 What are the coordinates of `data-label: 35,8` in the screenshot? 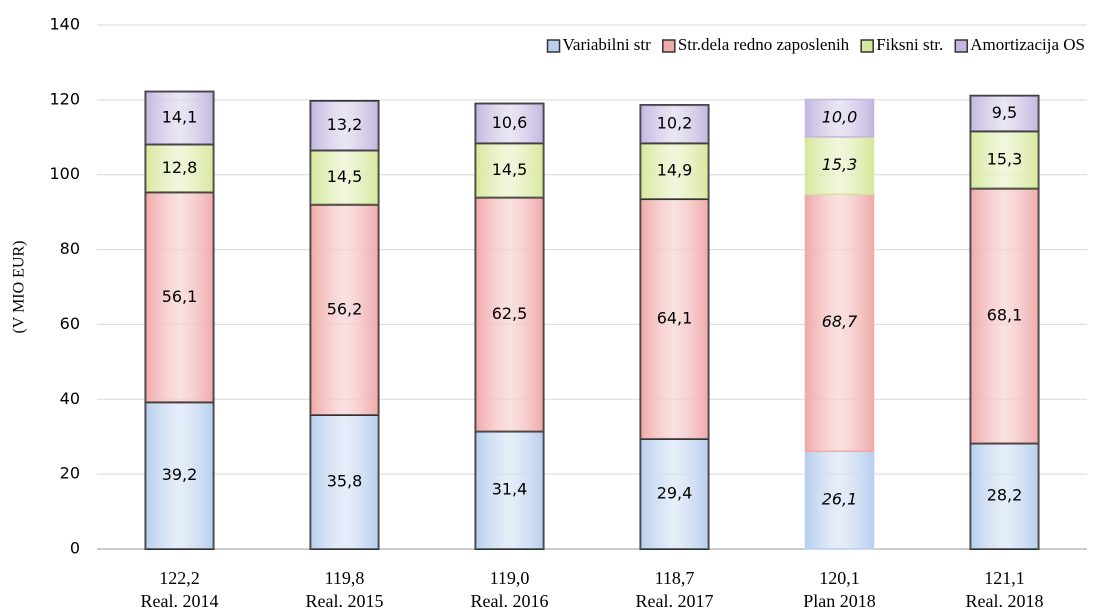 It's located at (345, 481).